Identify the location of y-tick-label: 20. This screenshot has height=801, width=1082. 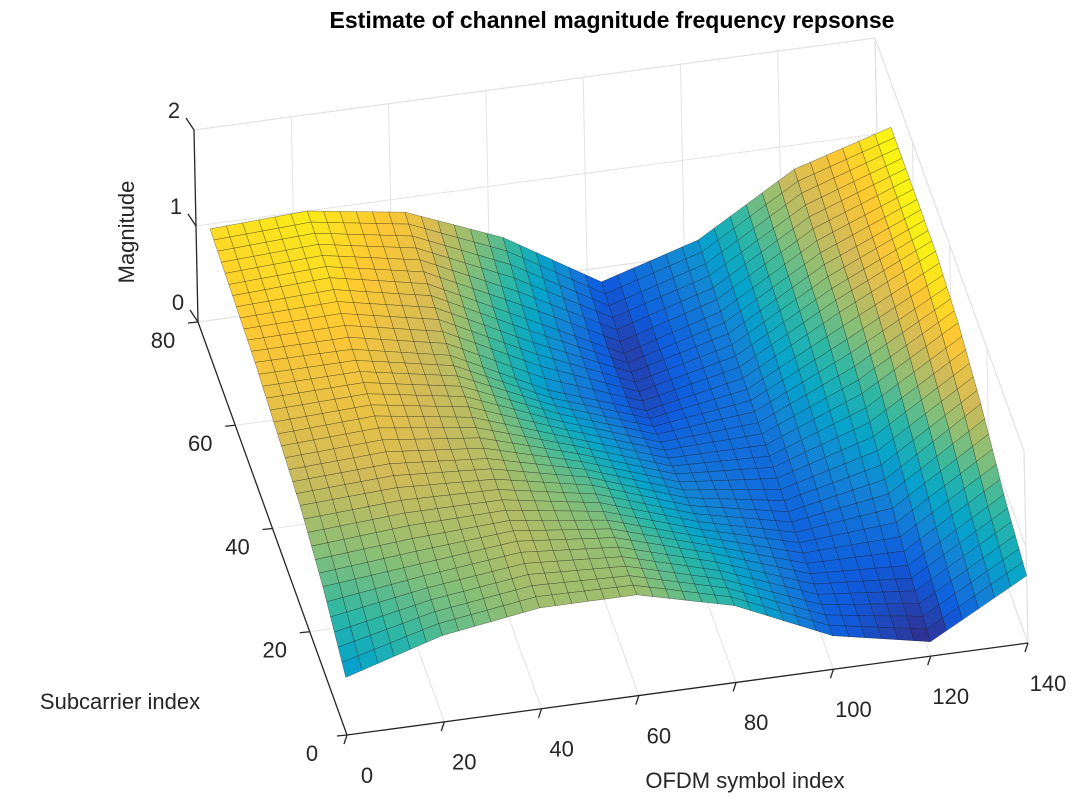
(275, 650).